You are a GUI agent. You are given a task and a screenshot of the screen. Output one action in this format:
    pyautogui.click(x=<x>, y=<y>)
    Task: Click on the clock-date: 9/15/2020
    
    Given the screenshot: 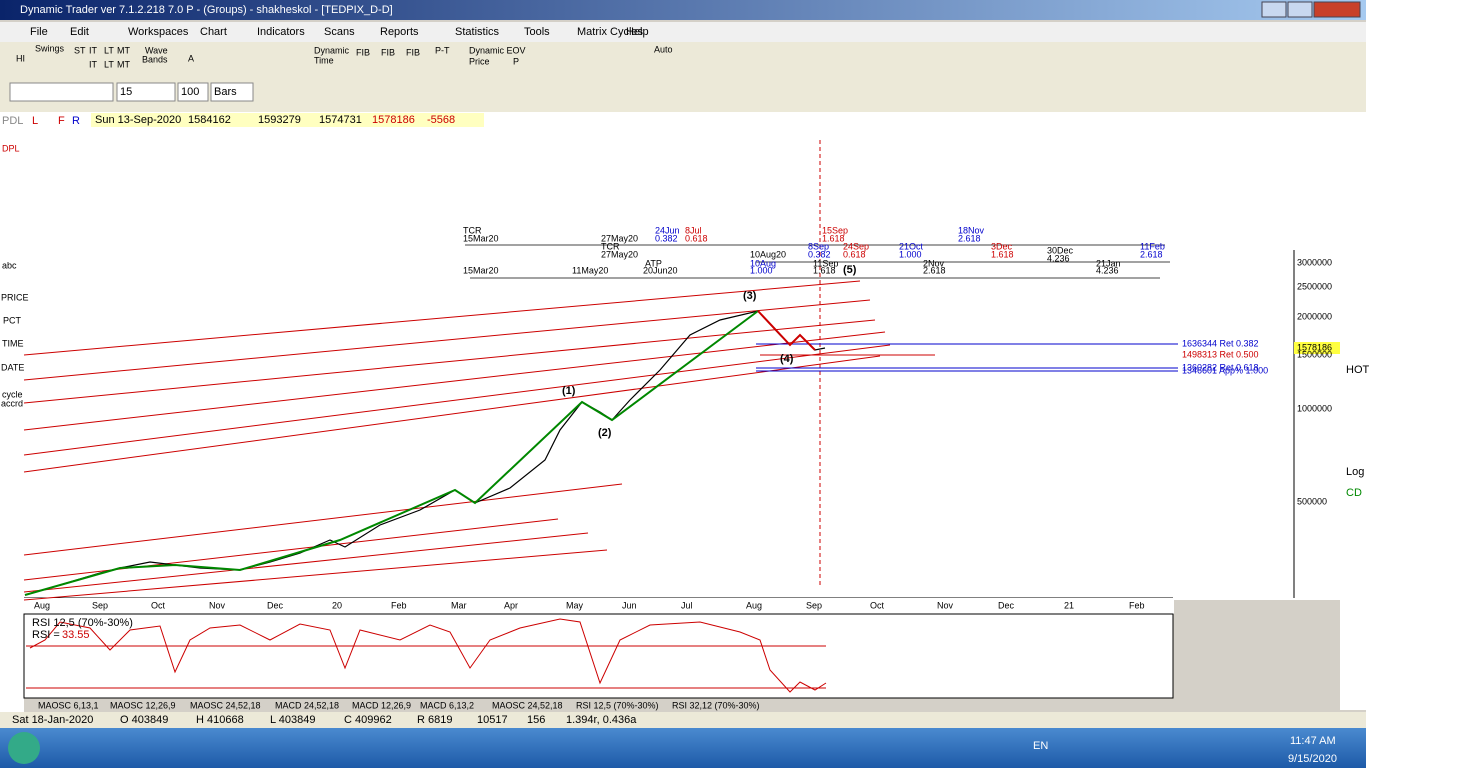 What is the action you would take?
    pyautogui.click(x=1312, y=759)
    